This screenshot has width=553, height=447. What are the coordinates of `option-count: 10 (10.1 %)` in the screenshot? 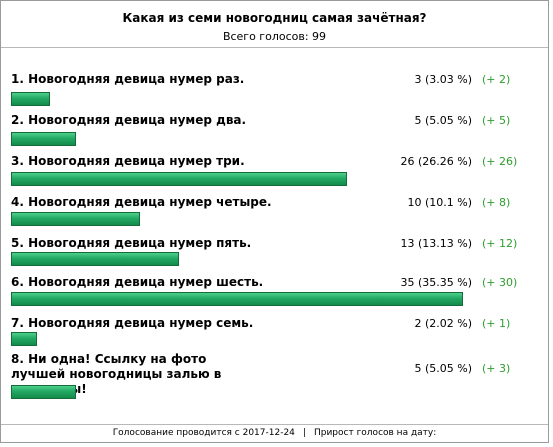 It's located at (439, 202).